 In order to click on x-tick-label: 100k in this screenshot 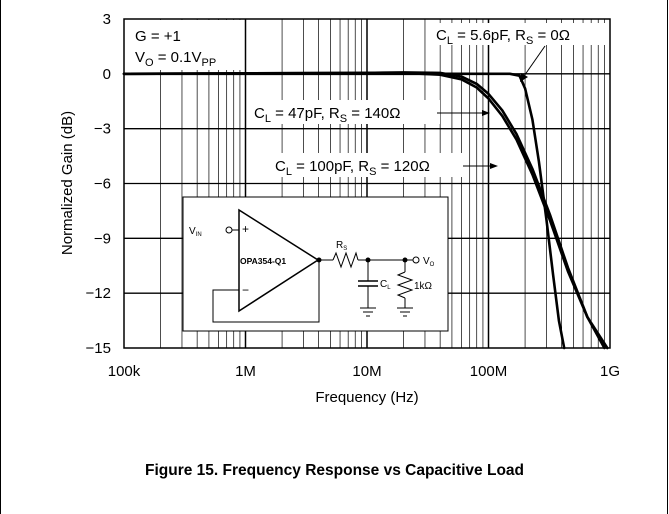, I will do `click(124, 371)`.